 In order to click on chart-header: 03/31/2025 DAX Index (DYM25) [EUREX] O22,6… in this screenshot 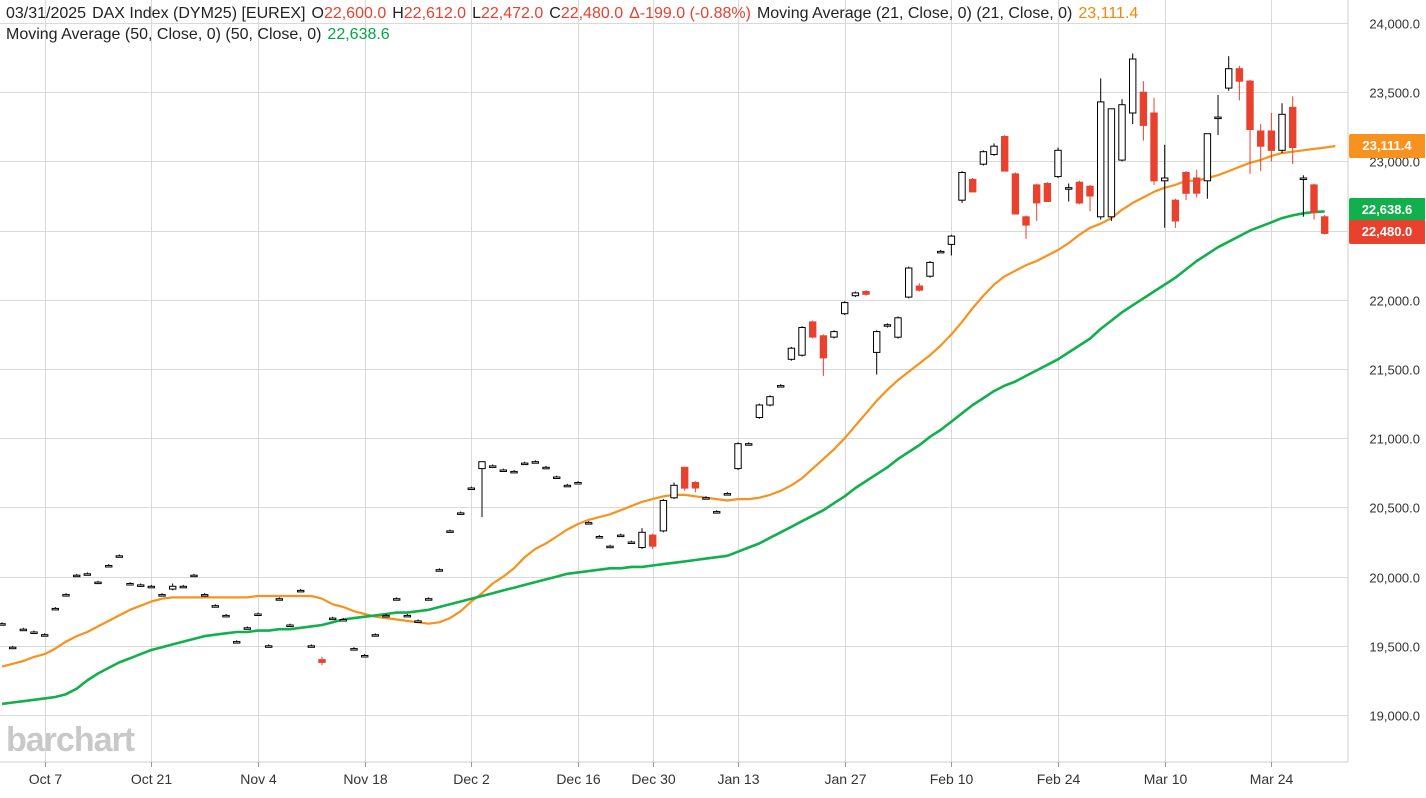, I will do `click(572, 24)`.